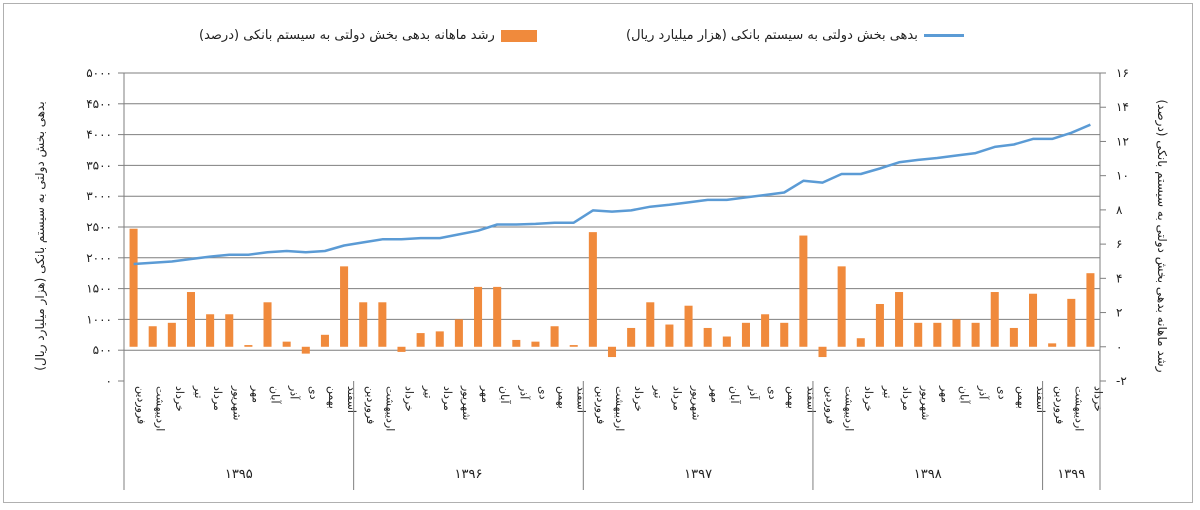  What do you see at coordinates (109, 381) in the screenshot?
I see `left-tick-label: ۰` at bounding box center [109, 381].